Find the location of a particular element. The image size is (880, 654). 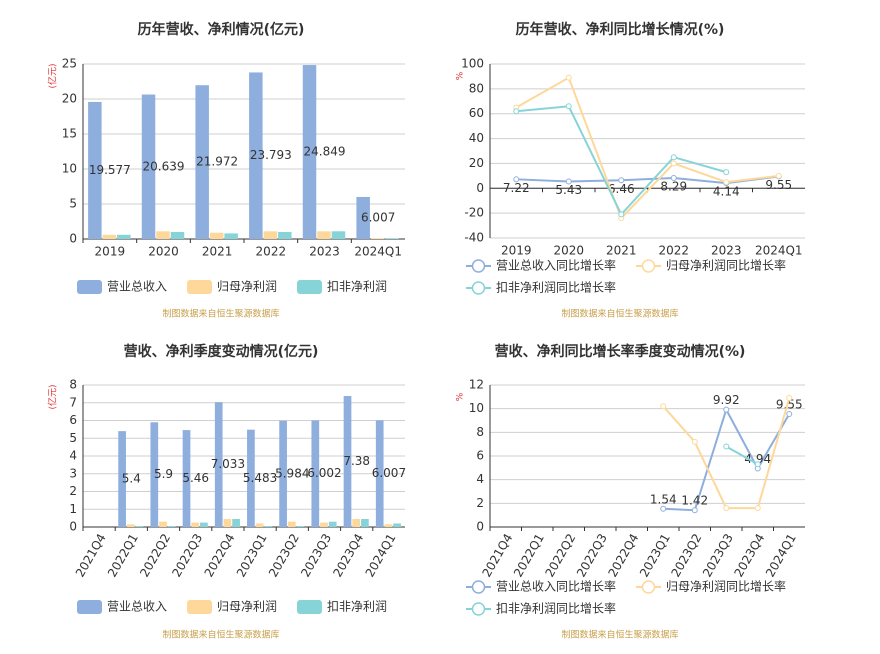

x-tick-label: 2022Q4 is located at coordinates (220, 555).